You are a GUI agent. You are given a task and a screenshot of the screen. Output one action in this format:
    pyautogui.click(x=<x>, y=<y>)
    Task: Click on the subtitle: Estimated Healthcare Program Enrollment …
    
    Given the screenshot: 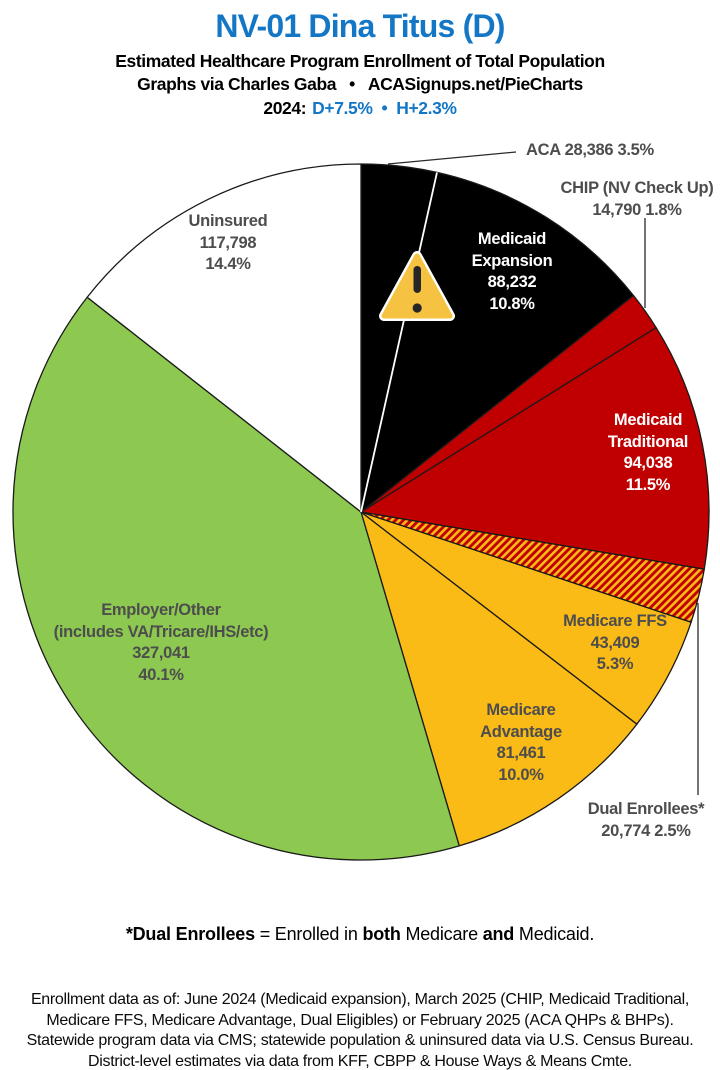 What is the action you would take?
    pyautogui.click(x=360, y=61)
    